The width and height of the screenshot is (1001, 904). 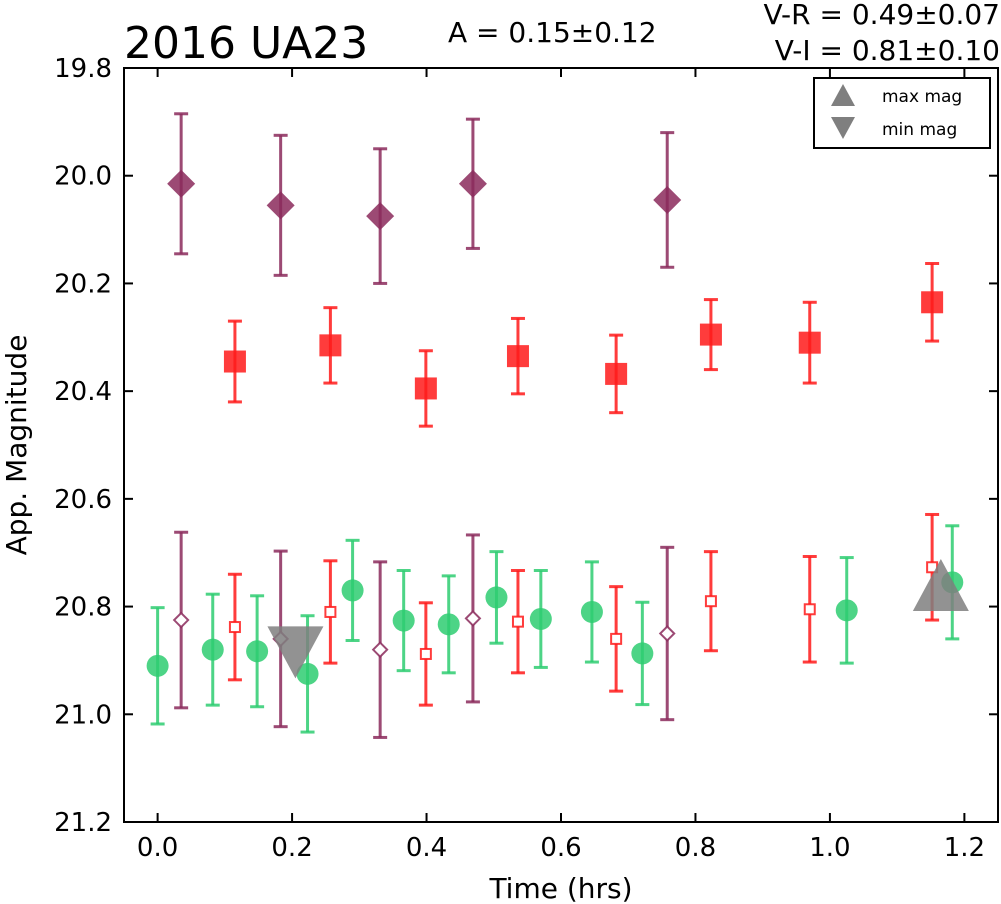 I want to click on extrema-marker-triangle-down, so click(x=295, y=652).